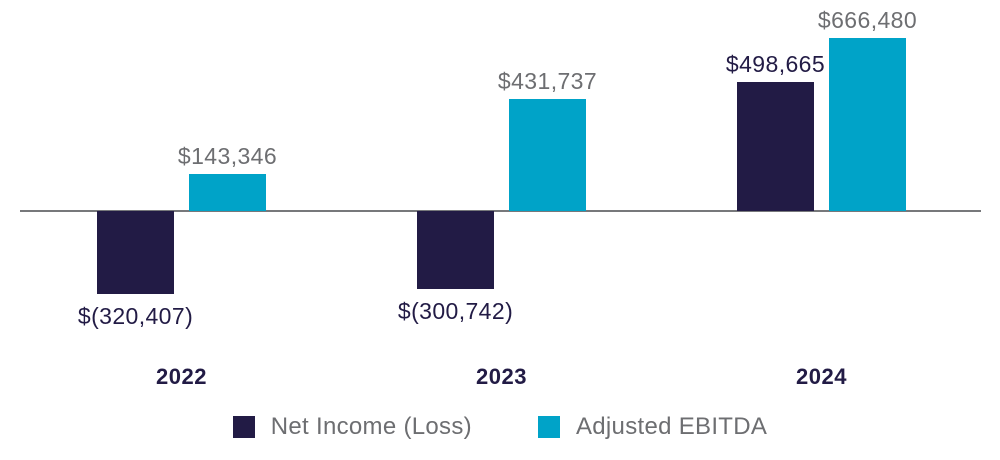  Describe the element at coordinates (135, 316) in the screenshot. I see `value-label-net-income-2022: $(320,407)` at that location.